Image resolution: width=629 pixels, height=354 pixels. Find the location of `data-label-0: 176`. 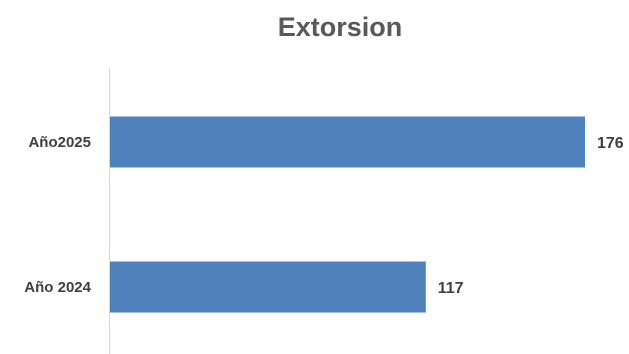

data-label-0: 176 is located at coordinates (610, 143).